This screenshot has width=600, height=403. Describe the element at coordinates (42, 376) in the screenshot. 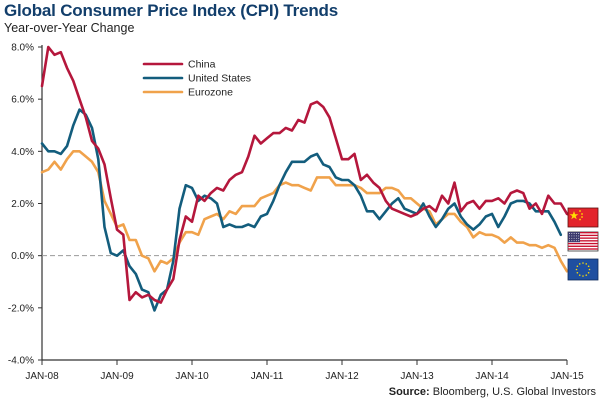

I see `x-tick-label: JAN-08` at that location.